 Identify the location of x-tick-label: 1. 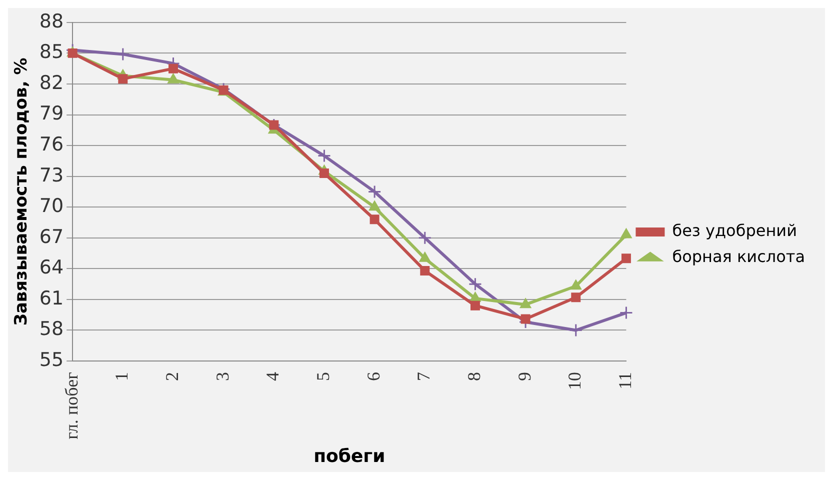
(122, 377).